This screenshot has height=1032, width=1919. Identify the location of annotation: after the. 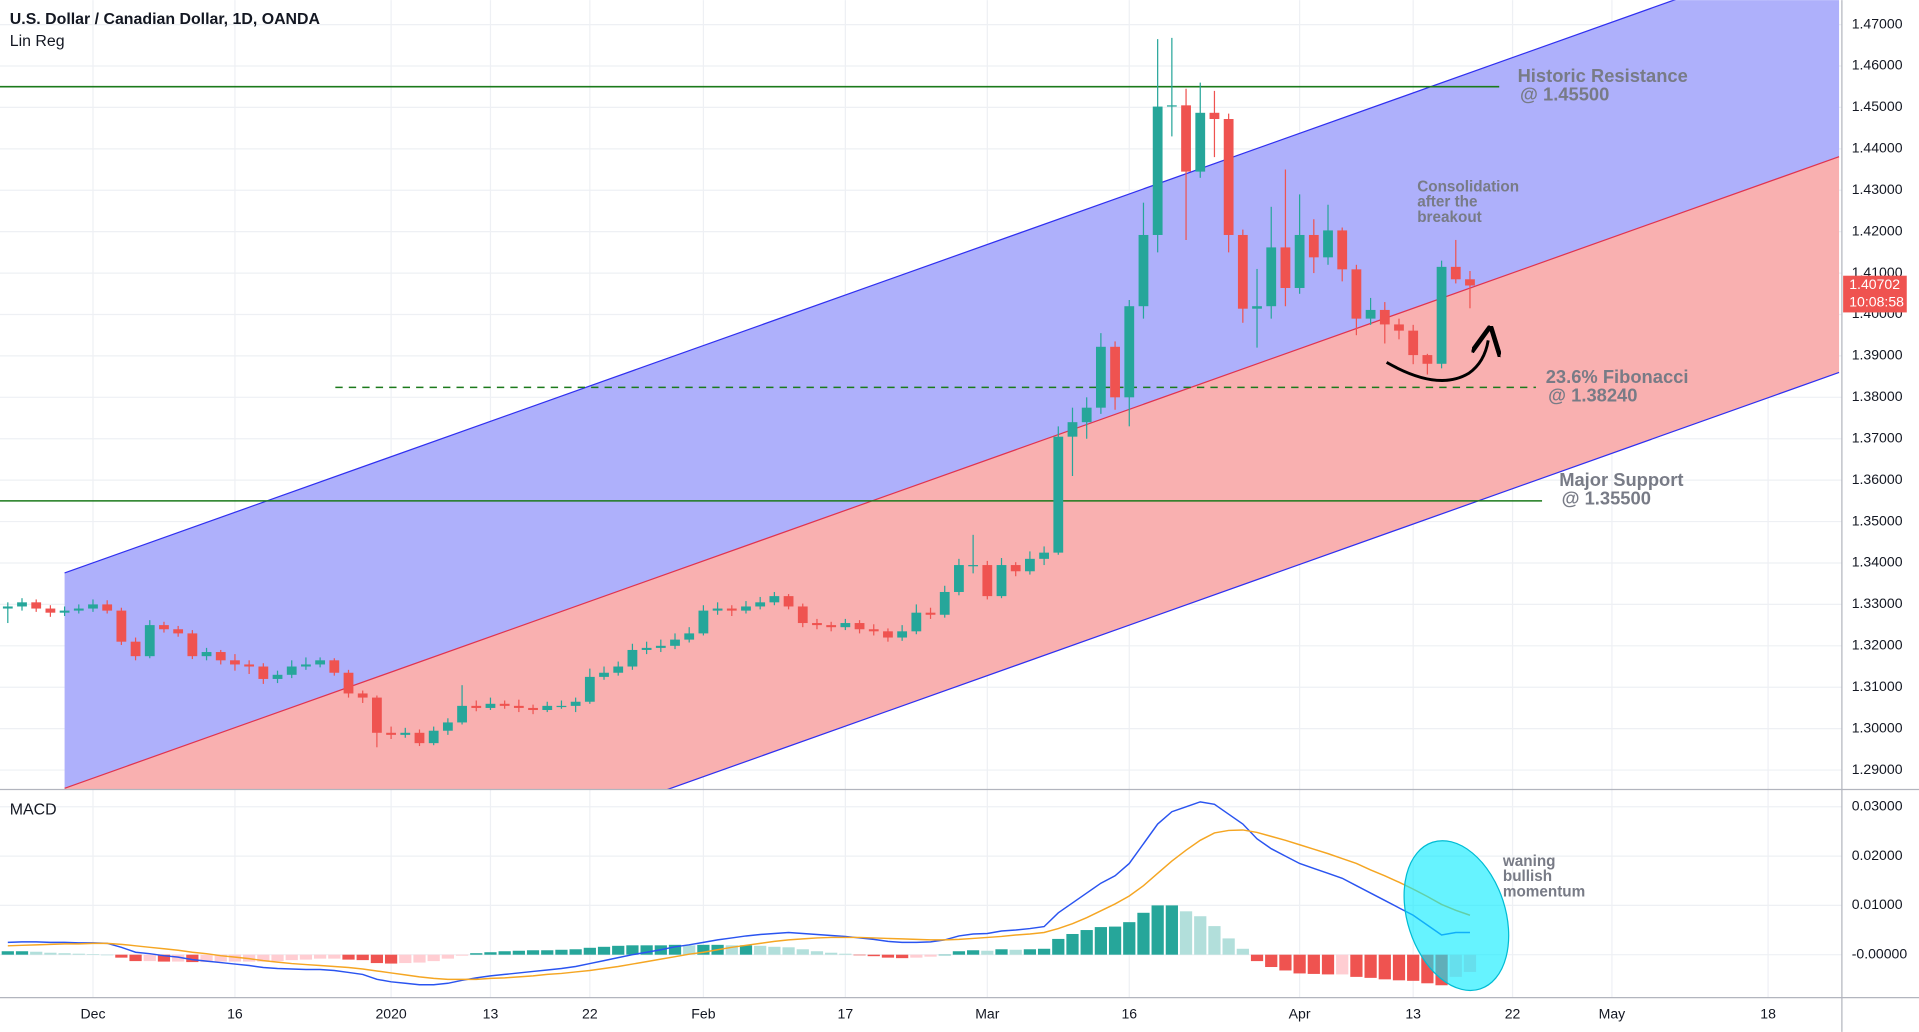
(1447, 202).